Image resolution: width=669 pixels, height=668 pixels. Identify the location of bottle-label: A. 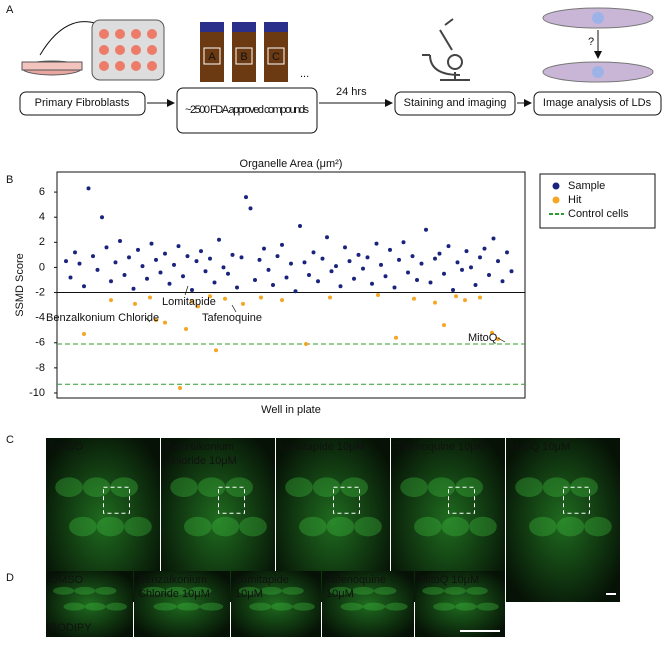
(212, 57).